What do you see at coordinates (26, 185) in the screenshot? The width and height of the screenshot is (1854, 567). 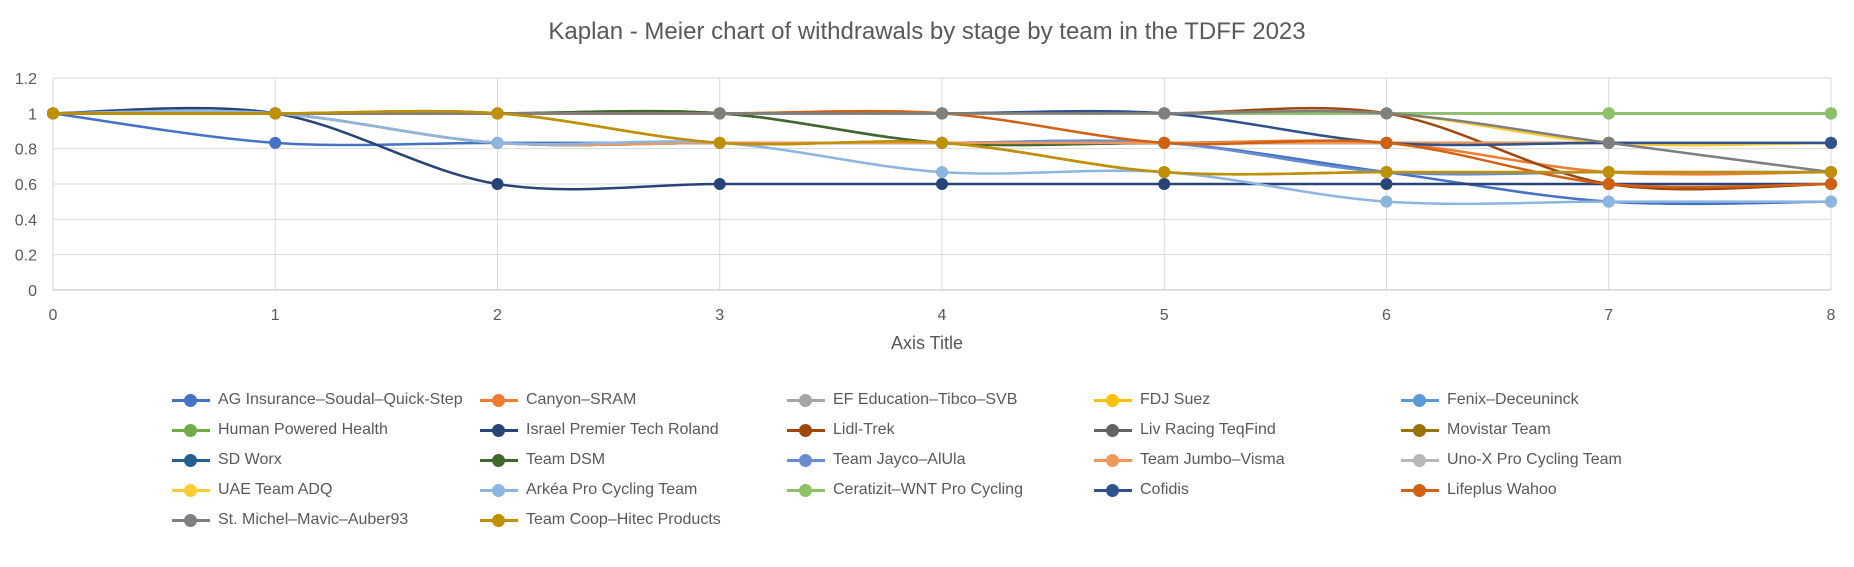 I see `y-tick-label: 0.6` at bounding box center [26, 185].